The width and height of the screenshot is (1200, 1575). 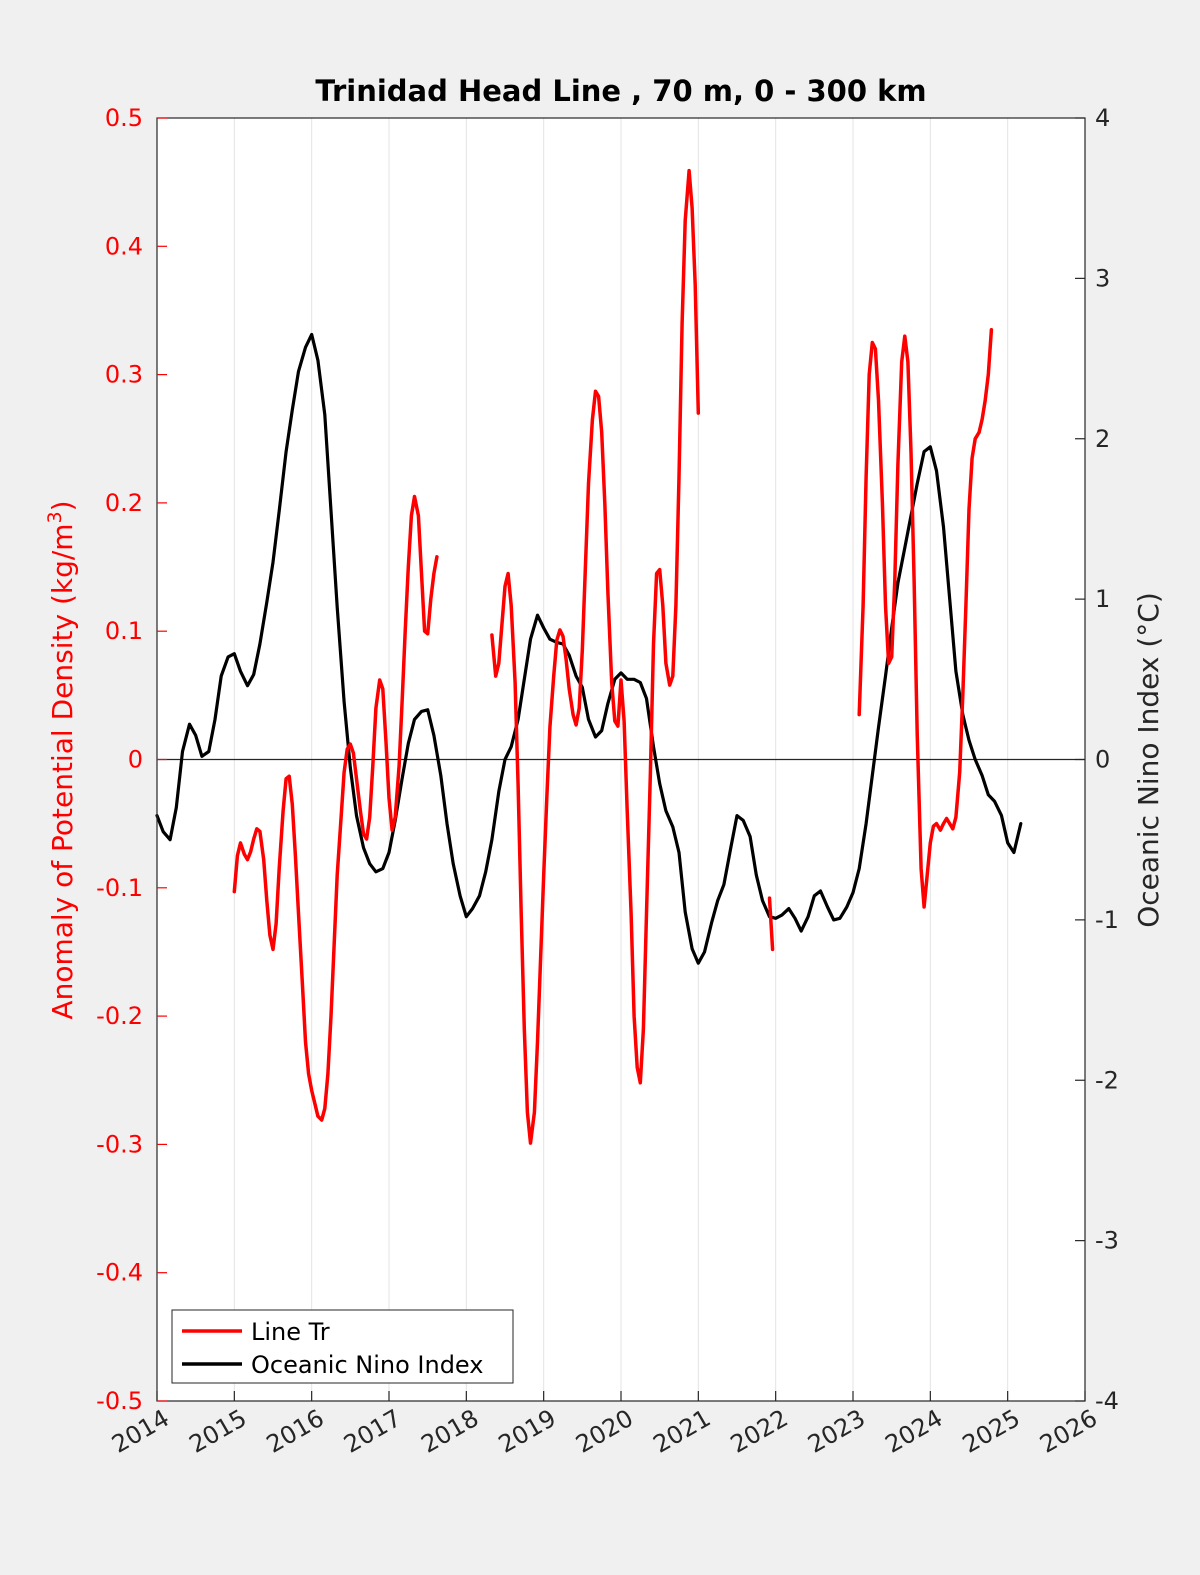 I want to click on y-right-tick-label: 2, so click(x=1102, y=439).